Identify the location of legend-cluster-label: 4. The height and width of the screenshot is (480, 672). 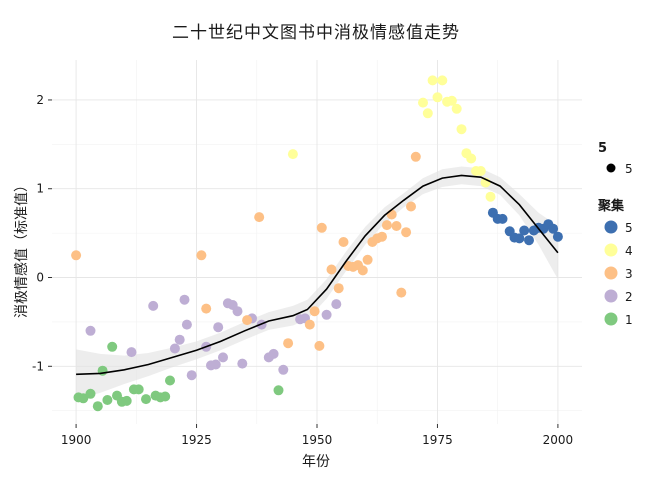
(629, 251).